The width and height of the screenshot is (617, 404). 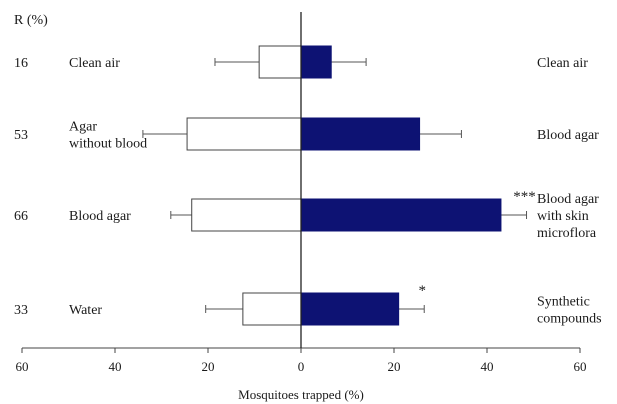 I want to click on right-category-label: compounds, so click(x=569, y=319).